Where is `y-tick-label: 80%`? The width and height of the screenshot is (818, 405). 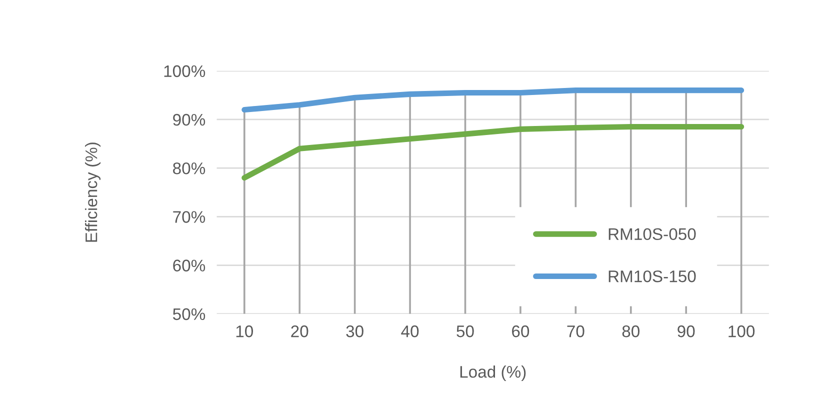 y-tick-label: 80% is located at coordinates (189, 168).